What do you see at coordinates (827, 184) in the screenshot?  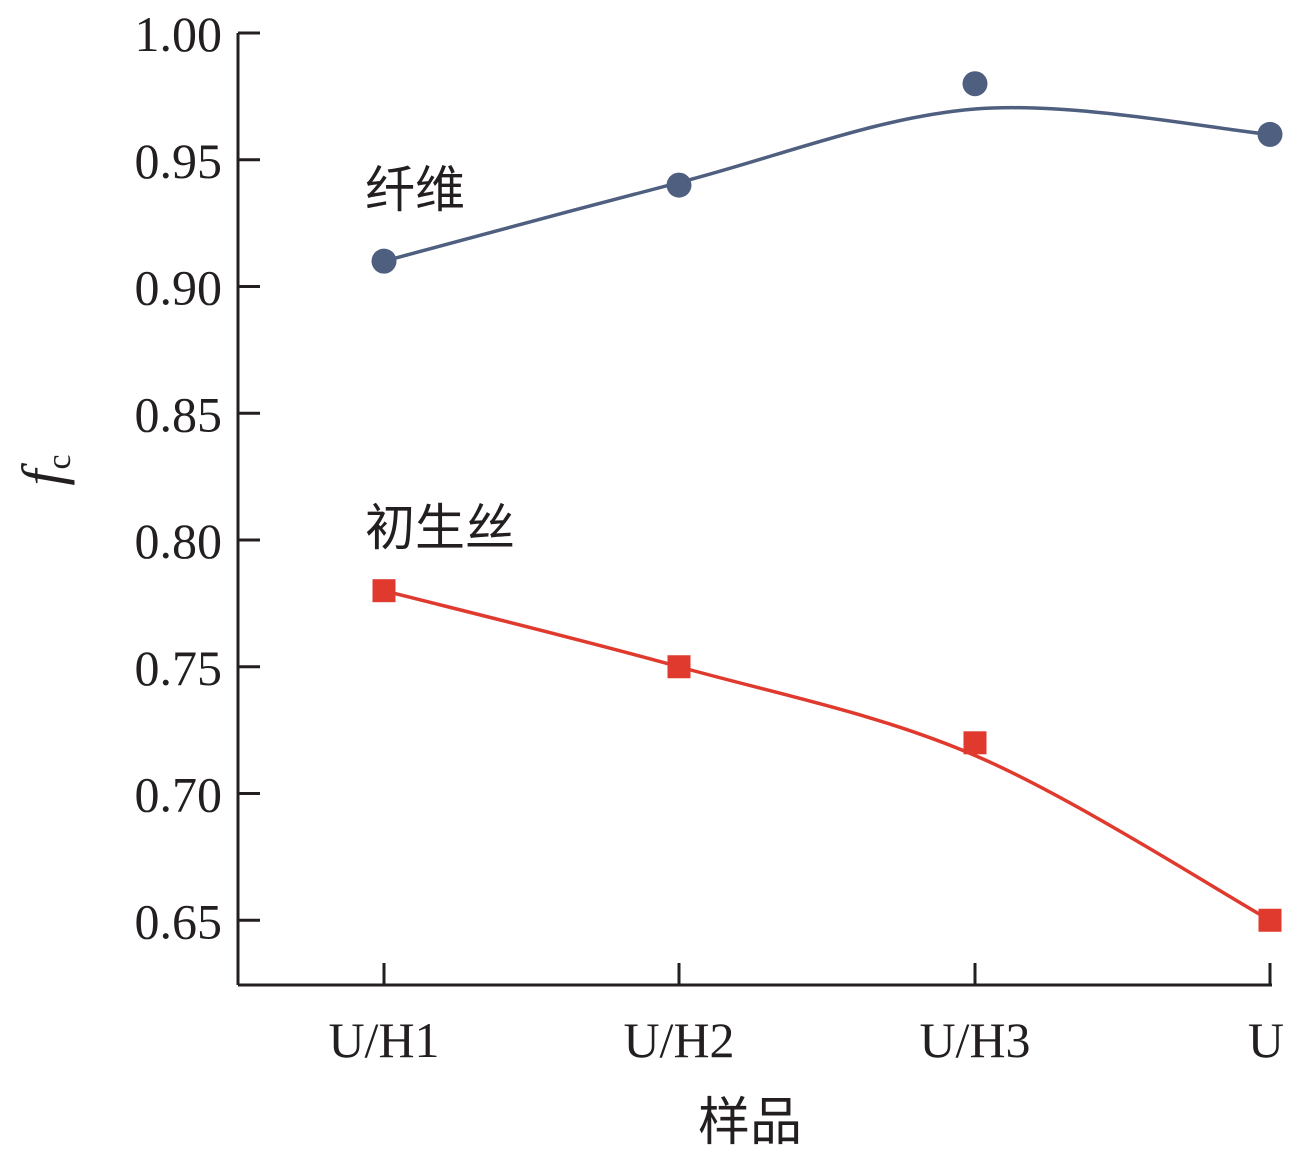 I see `series-line` at bounding box center [827, 184].